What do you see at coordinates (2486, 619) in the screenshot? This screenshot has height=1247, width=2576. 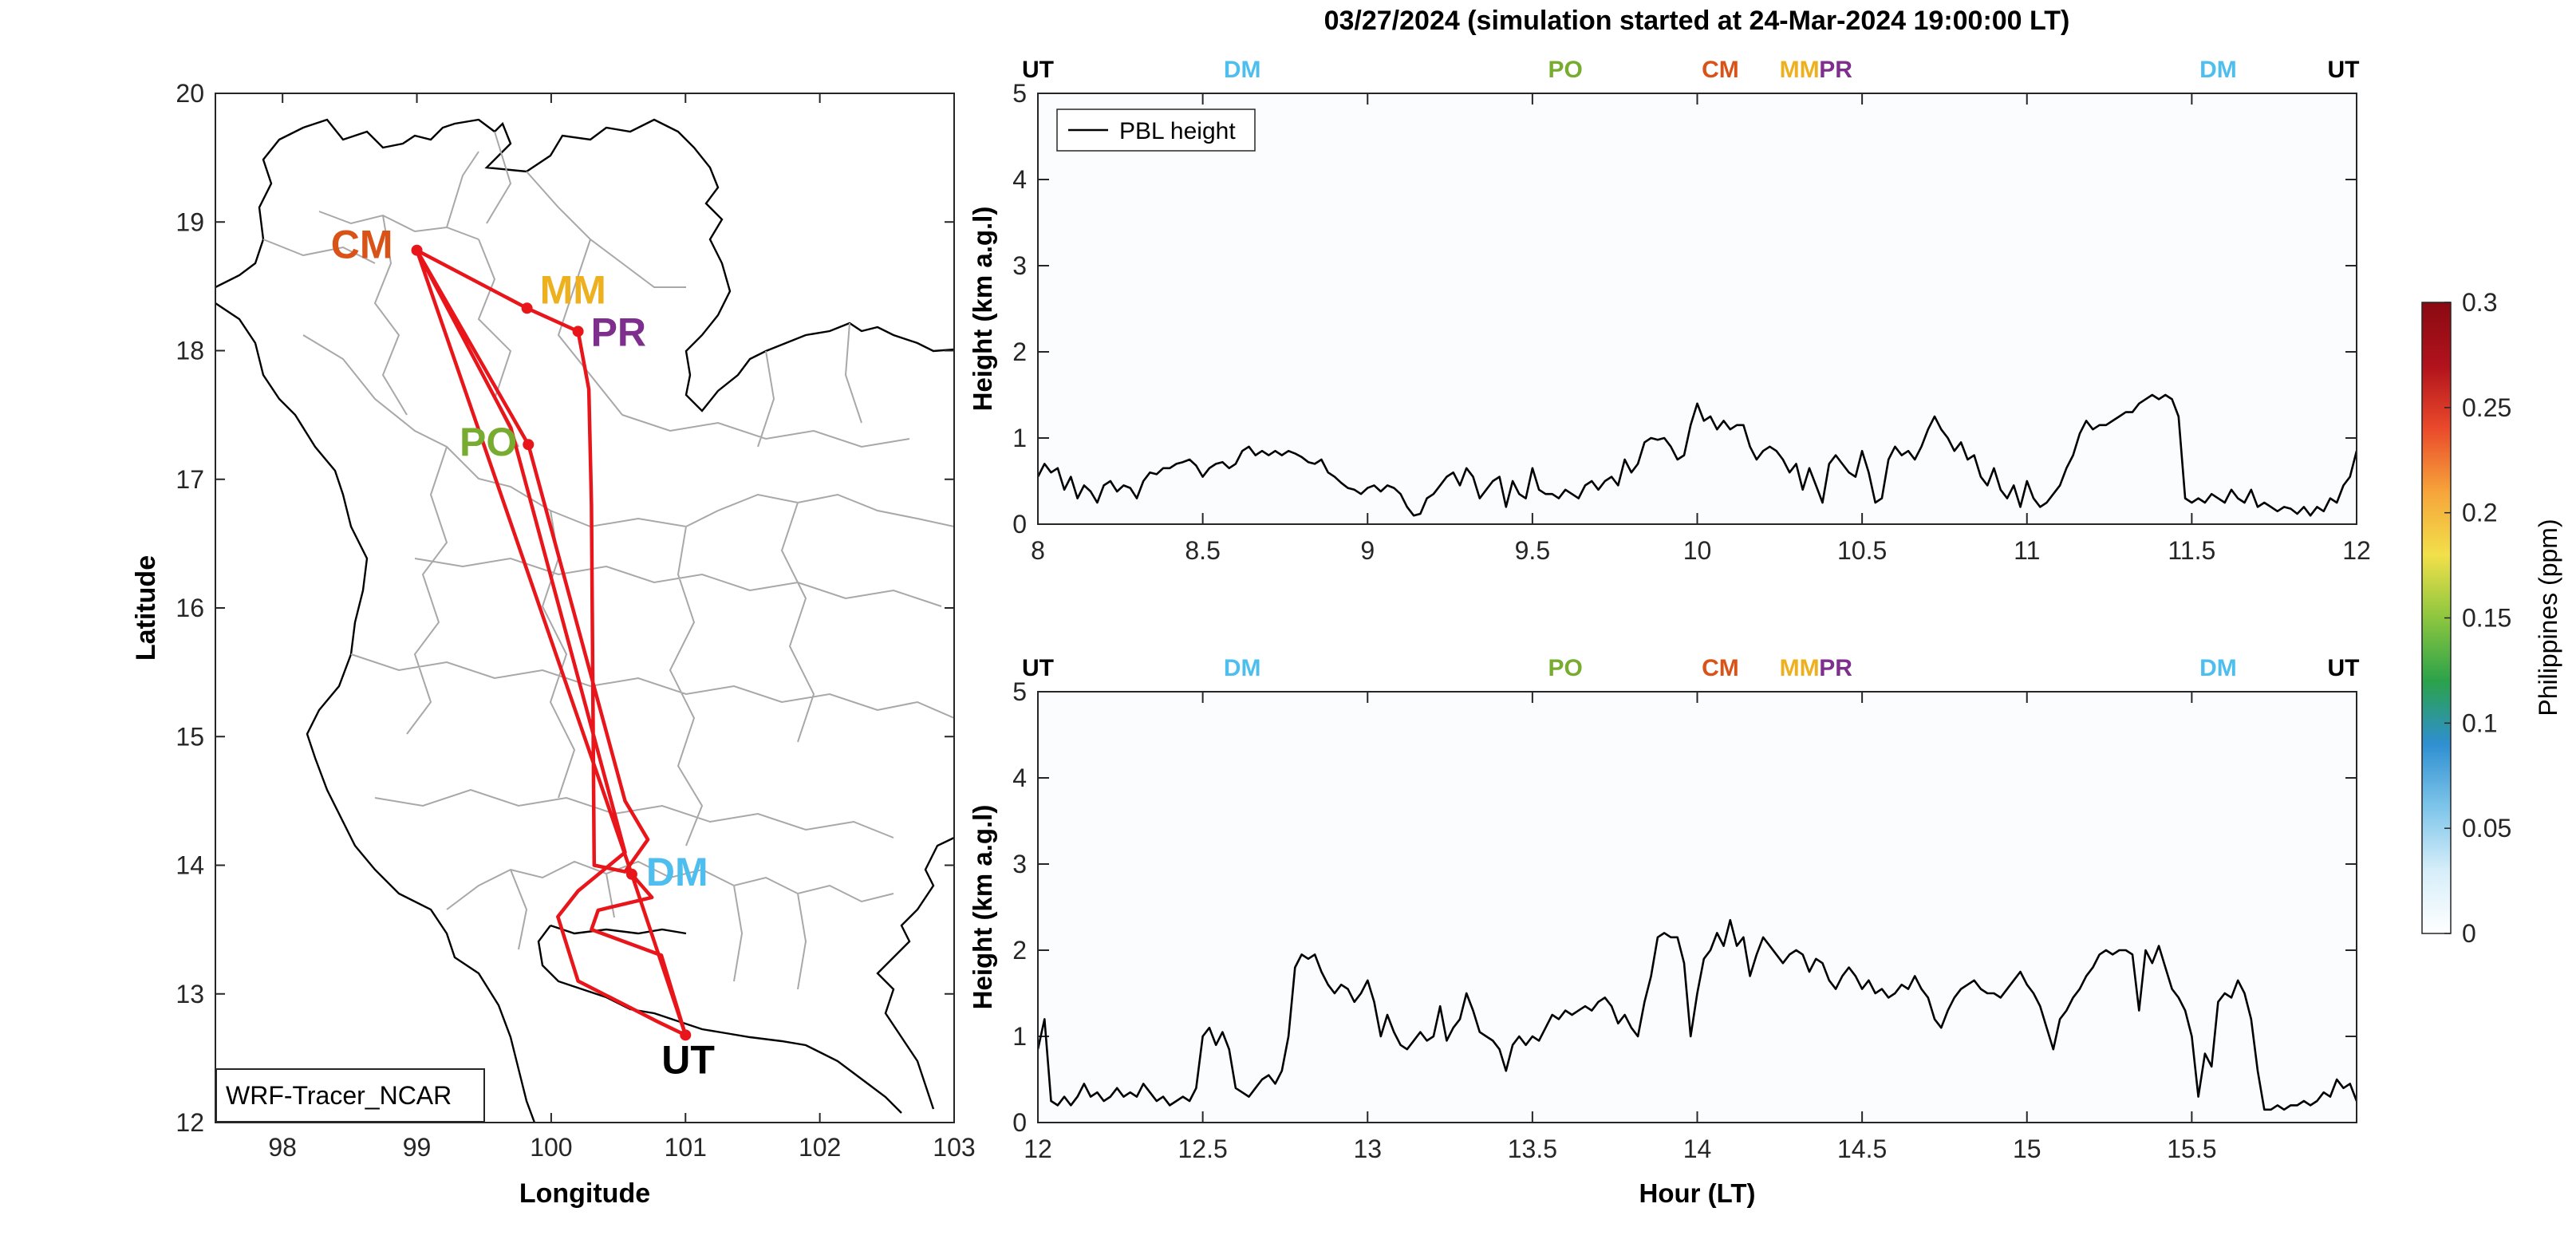 I see `colorbar-tick-label: 0.15` at bounding box center [2486, 619].